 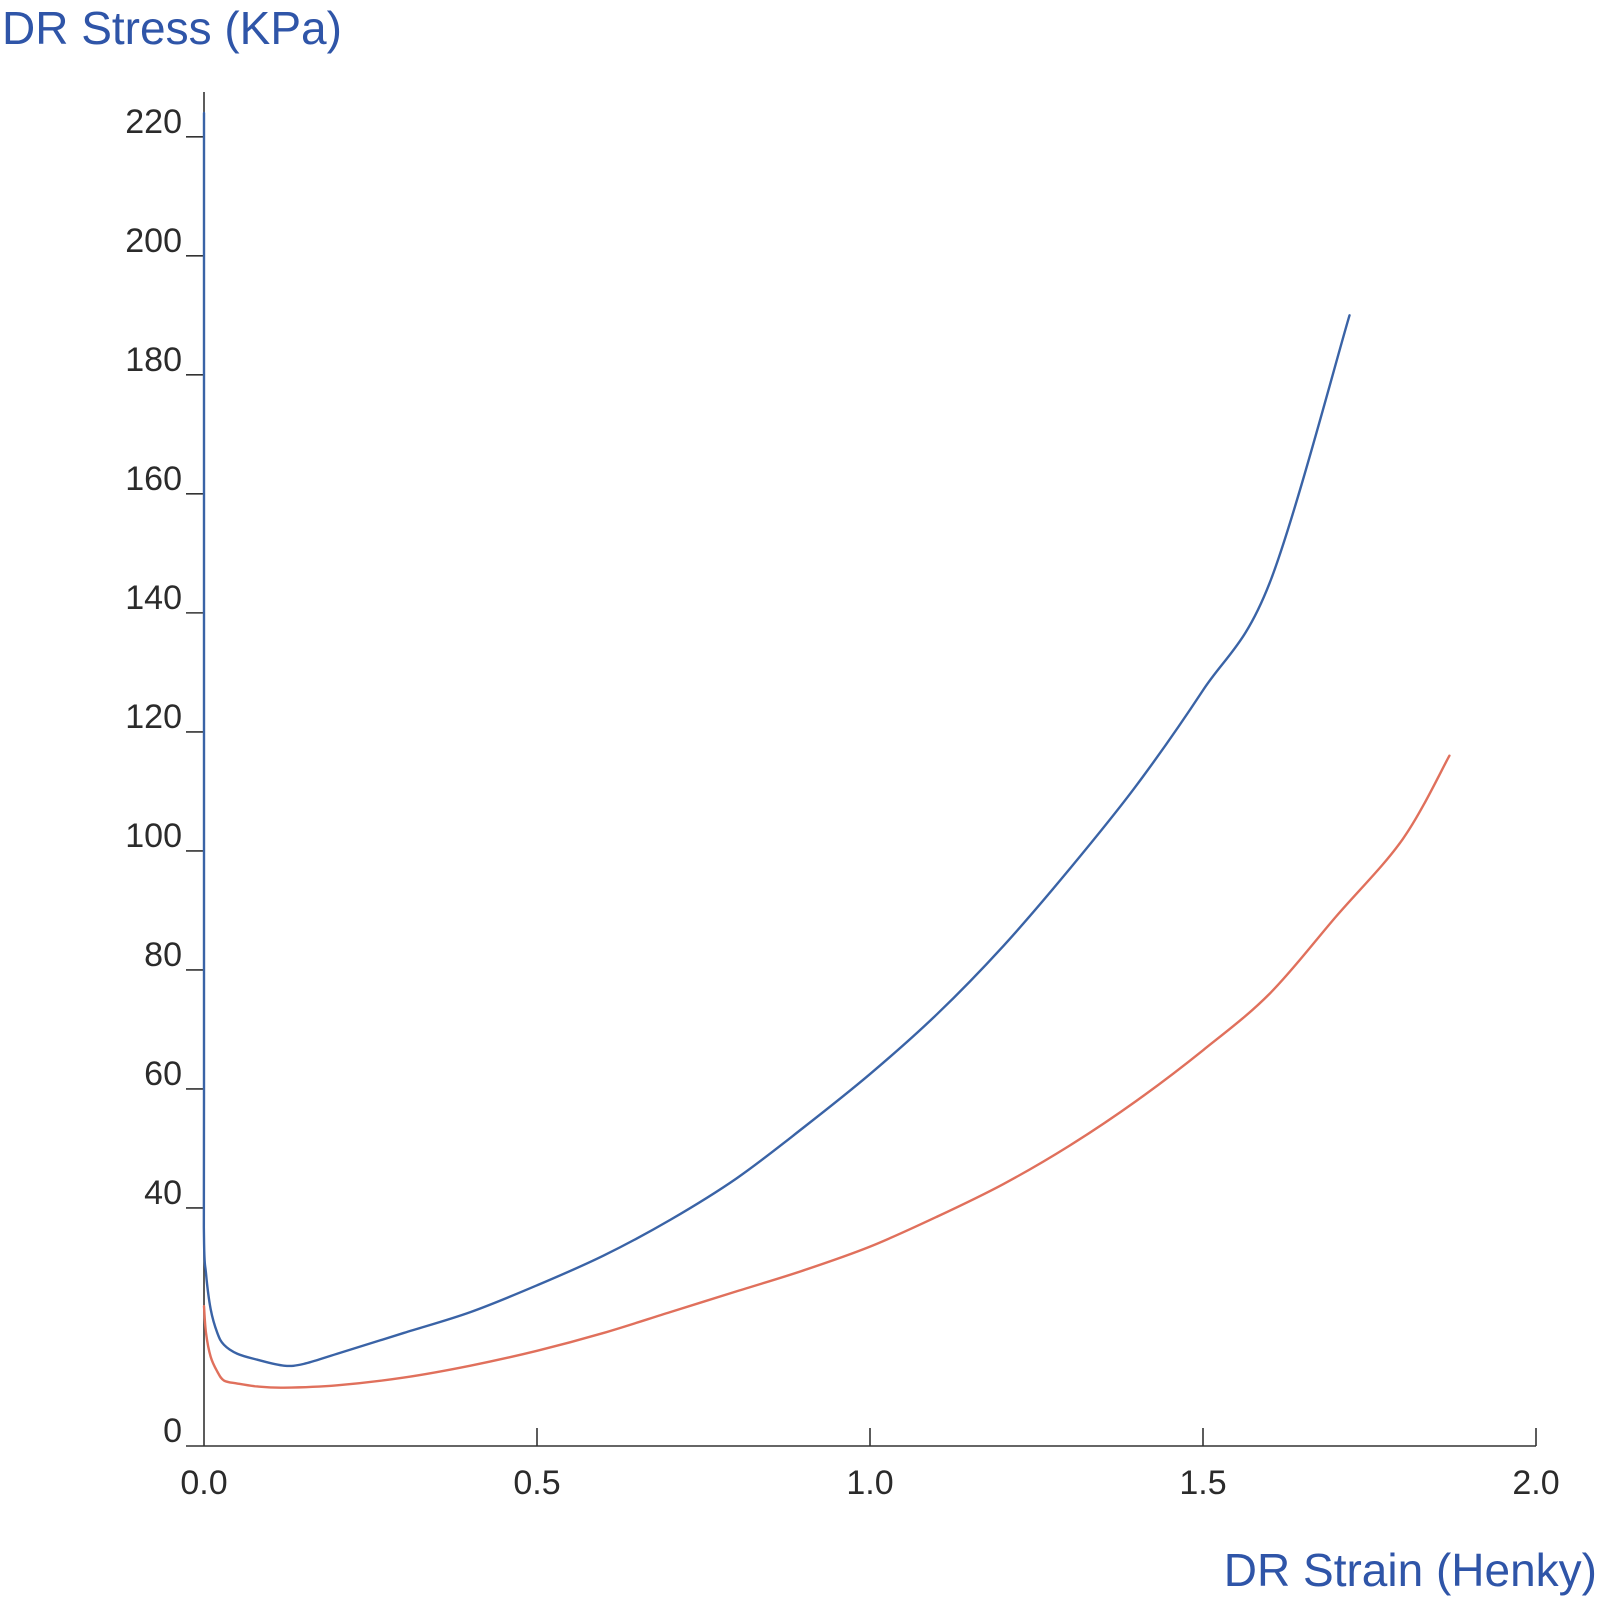 I want to click on x-axis-ticks: 0.0 0.5 1.0 1.5 2.0, so click(x=870, y=1465).